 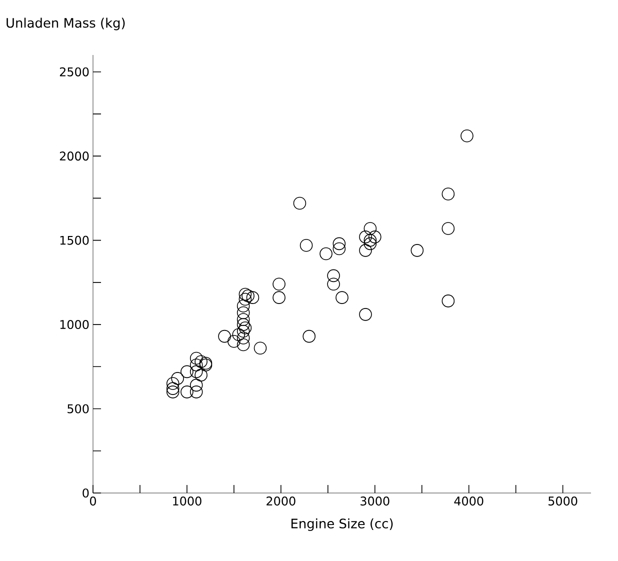 I want to click on y-tick-label: 2000, so click(x=74, y=156).